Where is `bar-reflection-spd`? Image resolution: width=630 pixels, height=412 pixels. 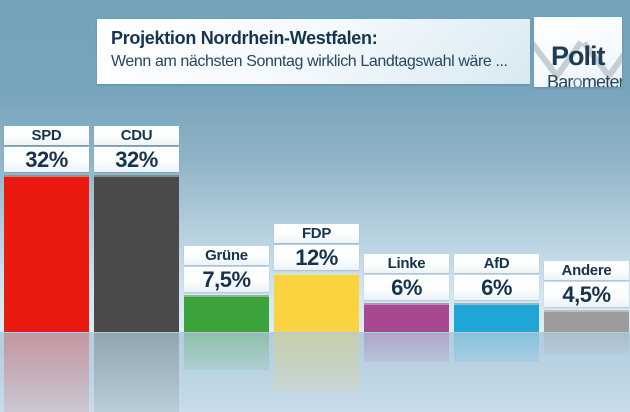 bar-reflection-spd is located at coordinates (46, 372).